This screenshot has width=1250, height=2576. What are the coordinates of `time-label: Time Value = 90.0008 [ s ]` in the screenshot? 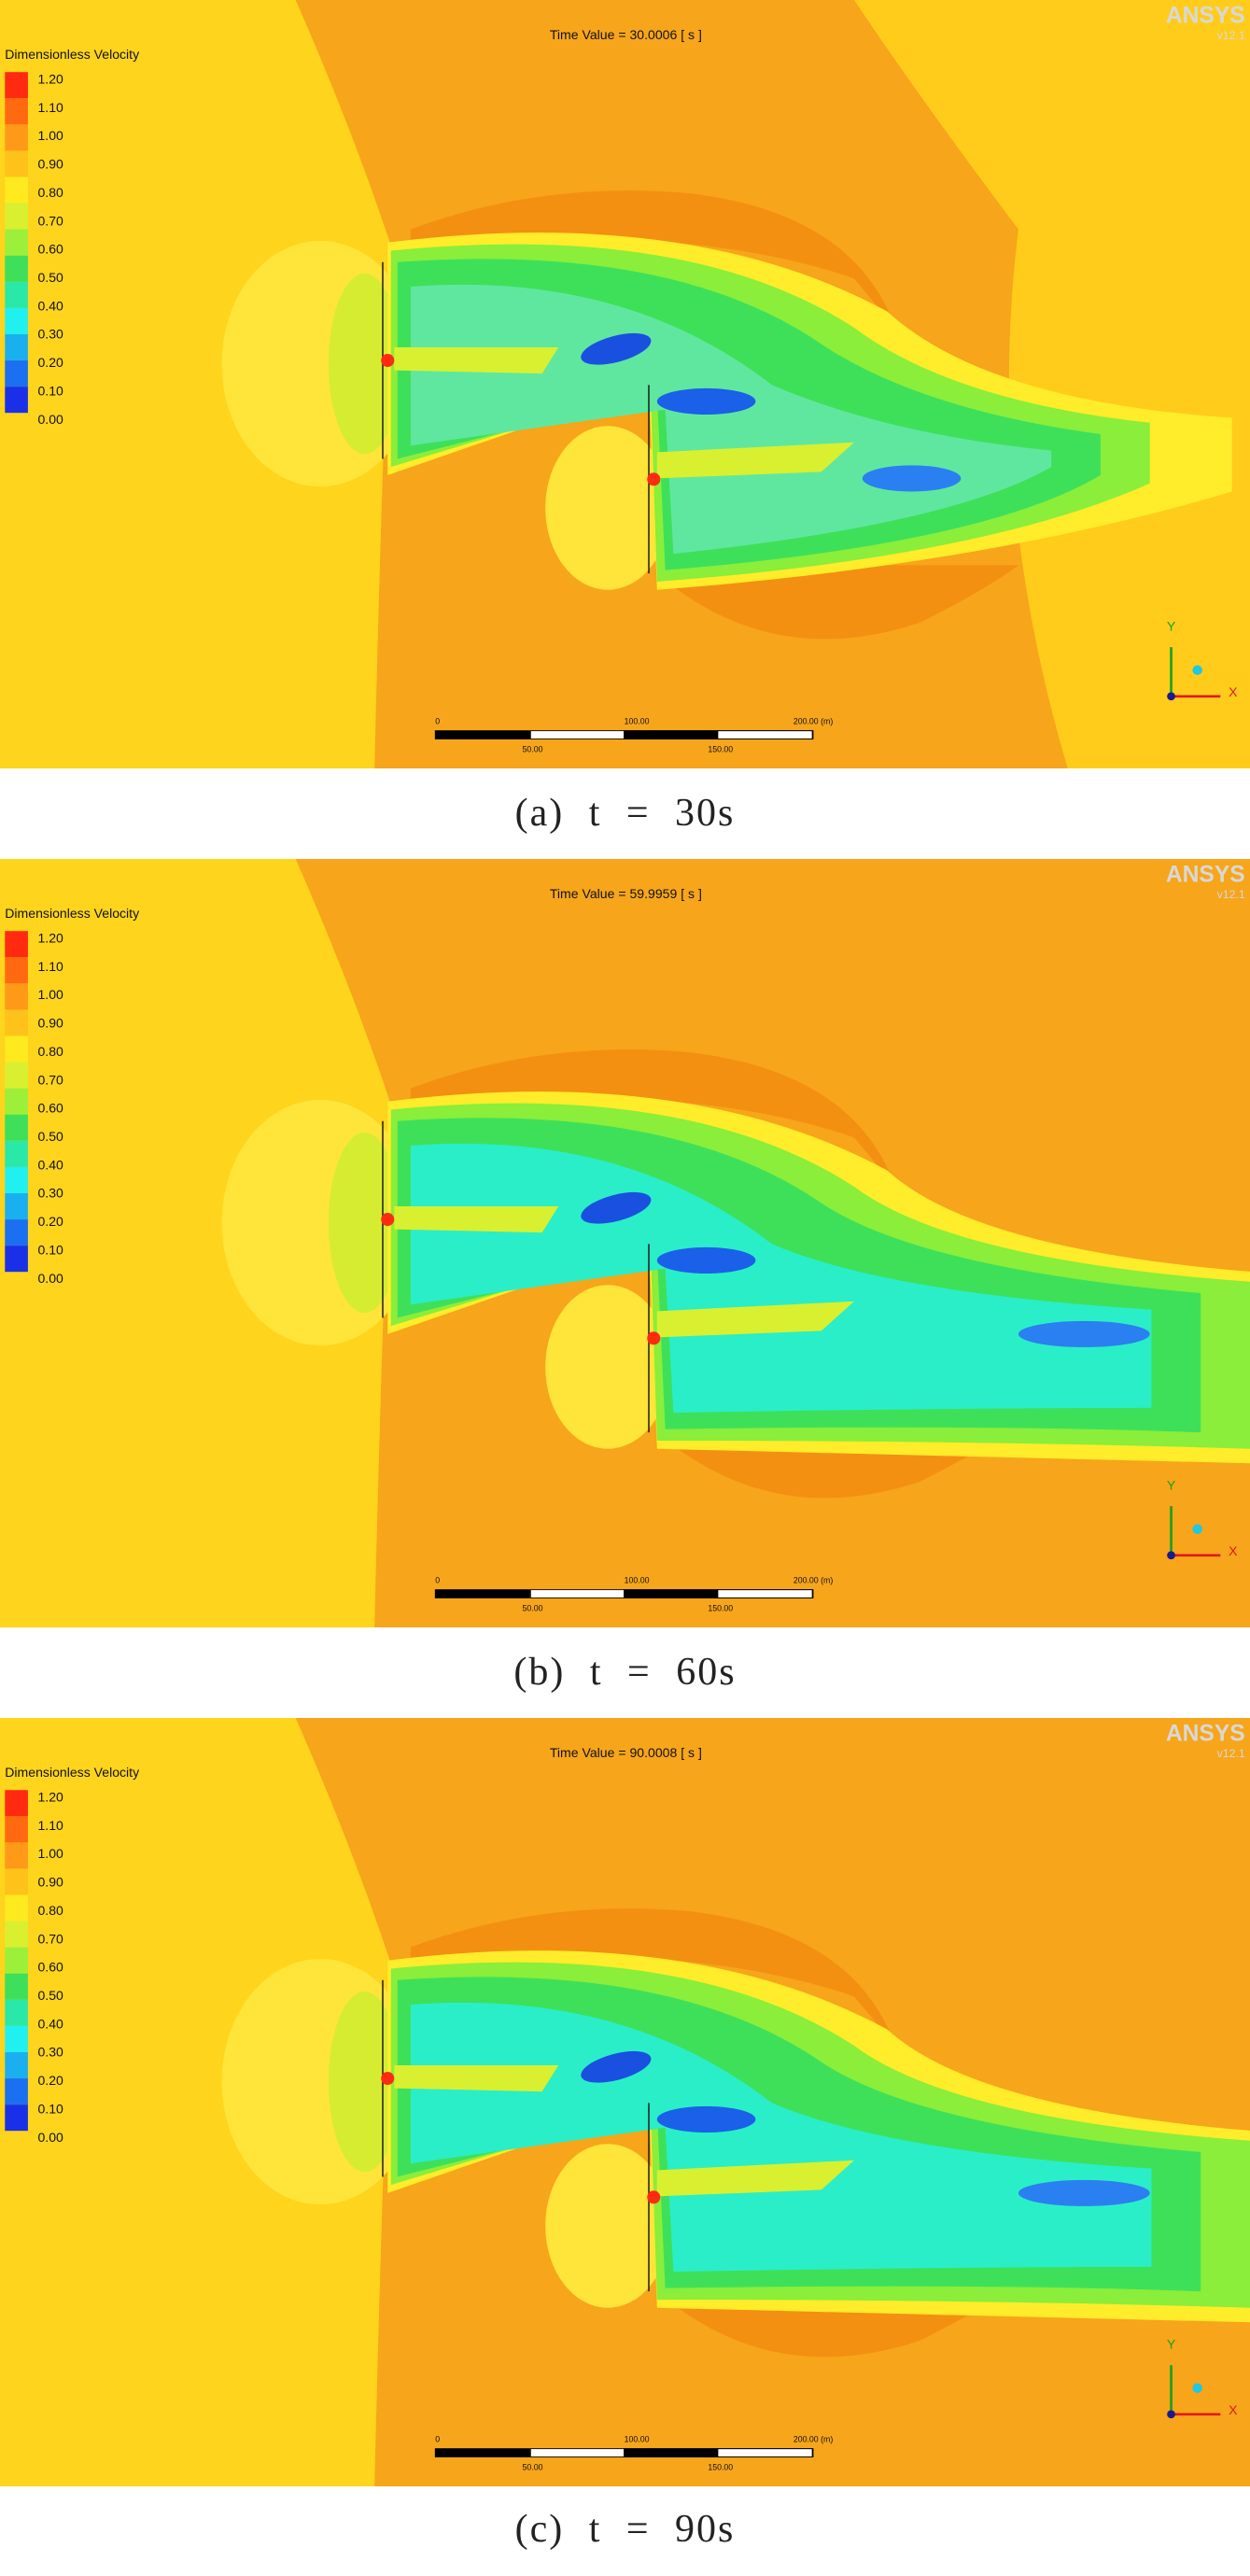 It's located at (626, 1753).